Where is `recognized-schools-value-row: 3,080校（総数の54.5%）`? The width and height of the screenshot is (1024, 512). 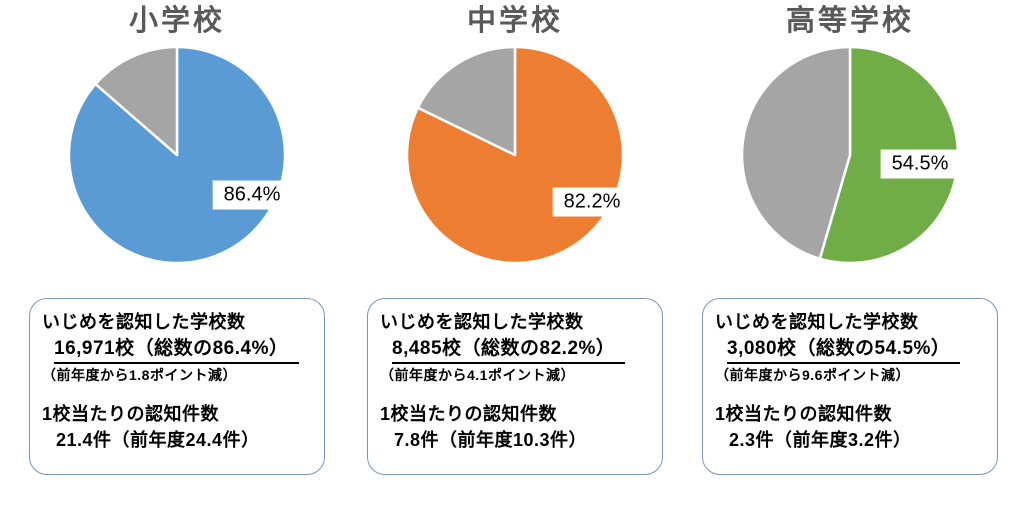 recognized-schools-value-row: 3,080校（総数の54.5%） is located at coordinates (859, 351).